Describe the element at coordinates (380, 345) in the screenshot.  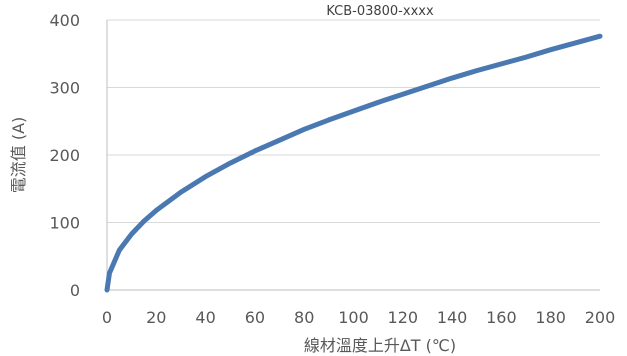
I see `x-axis-title: 線材溫度上升ΔT (℃)` at that location.